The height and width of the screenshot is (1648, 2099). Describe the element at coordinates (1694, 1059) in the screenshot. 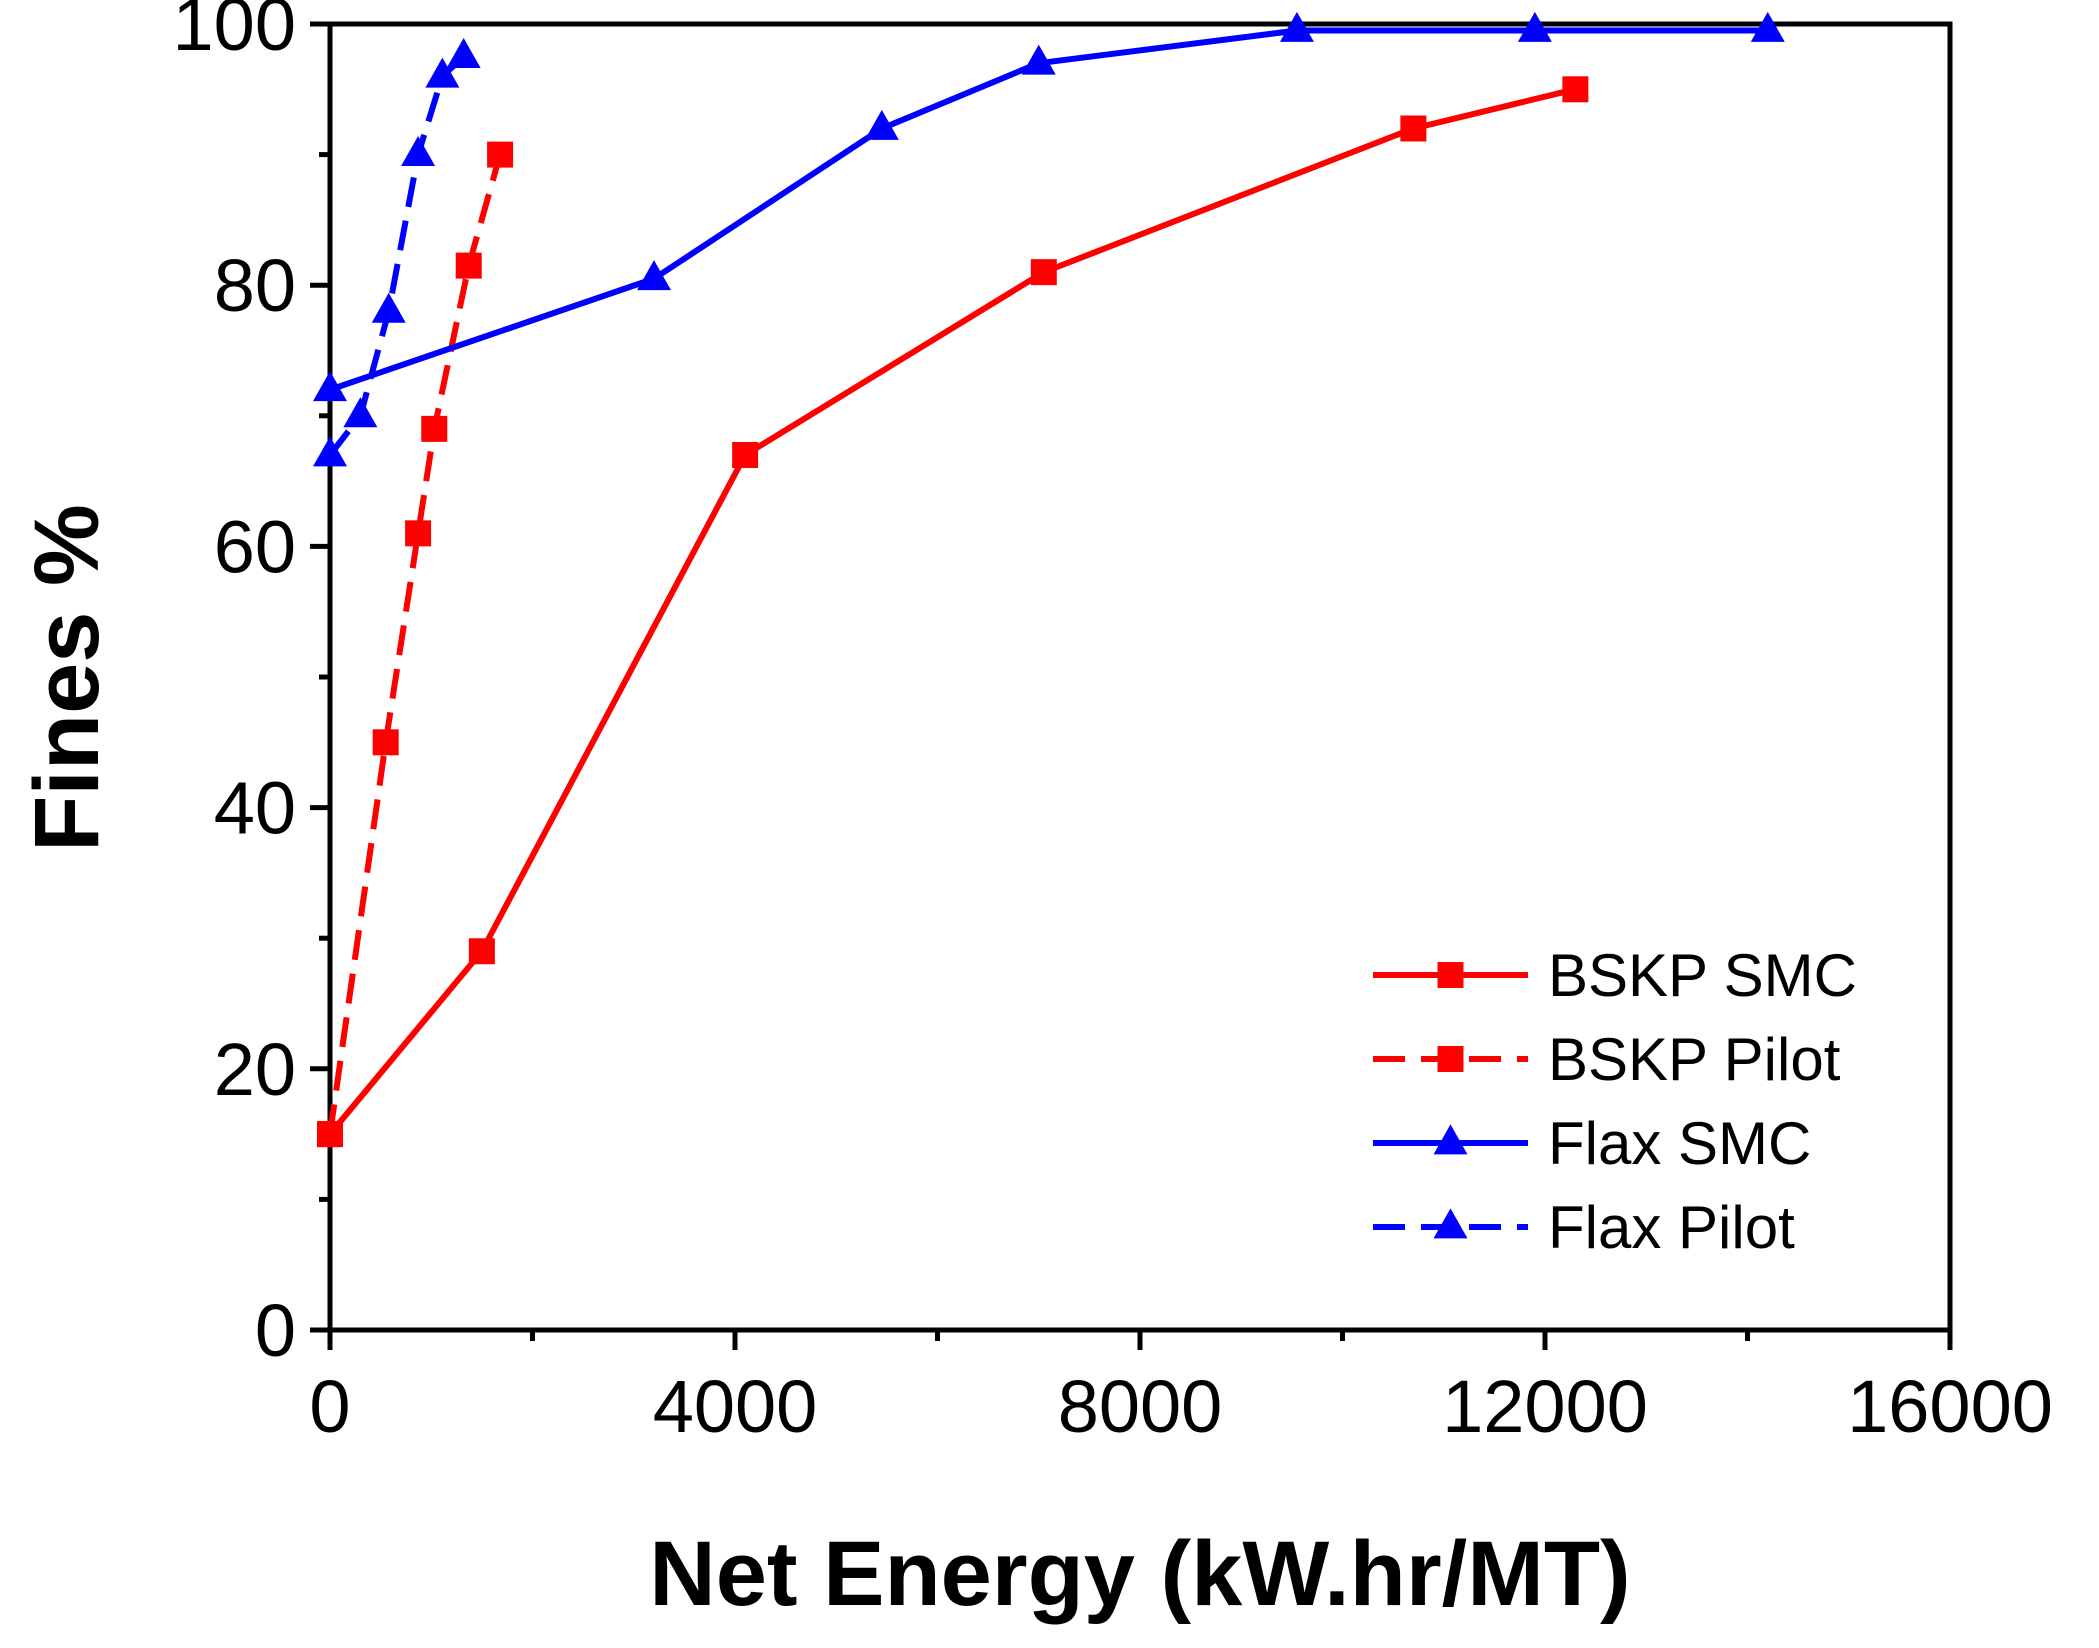

I see `legend-label-bskp-pilot: BSKP Pilot` at that location.